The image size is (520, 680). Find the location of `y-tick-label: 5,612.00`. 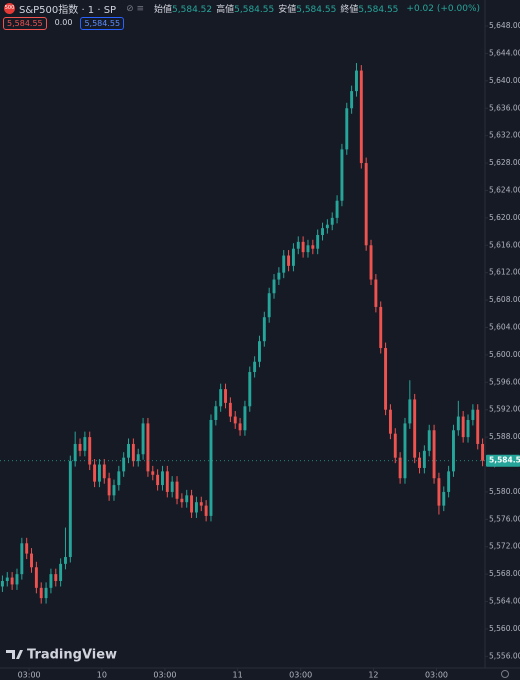

y-tick-label: 5,612.00 is located at coordinates (504, 272).